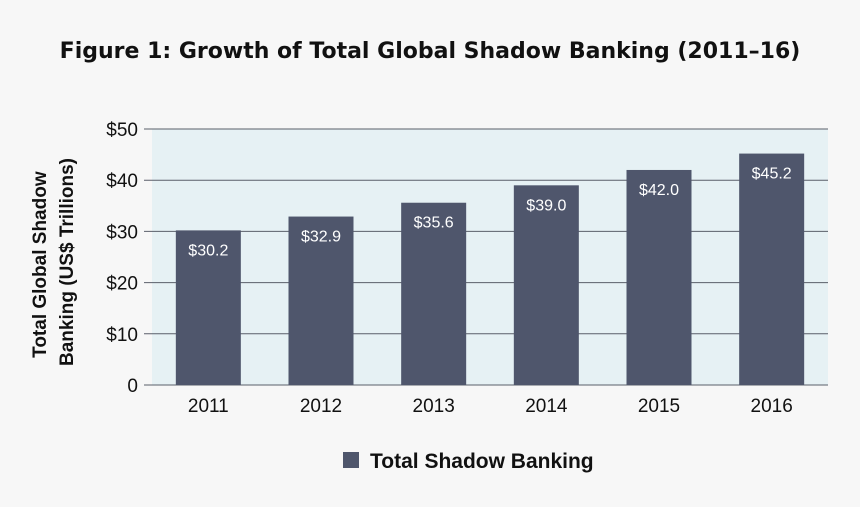 This screenshot has width=860, height=507. Describe the element at coordinates (546, 205) in the screenshot. I see `bar-value-label: $39.0` at that location.